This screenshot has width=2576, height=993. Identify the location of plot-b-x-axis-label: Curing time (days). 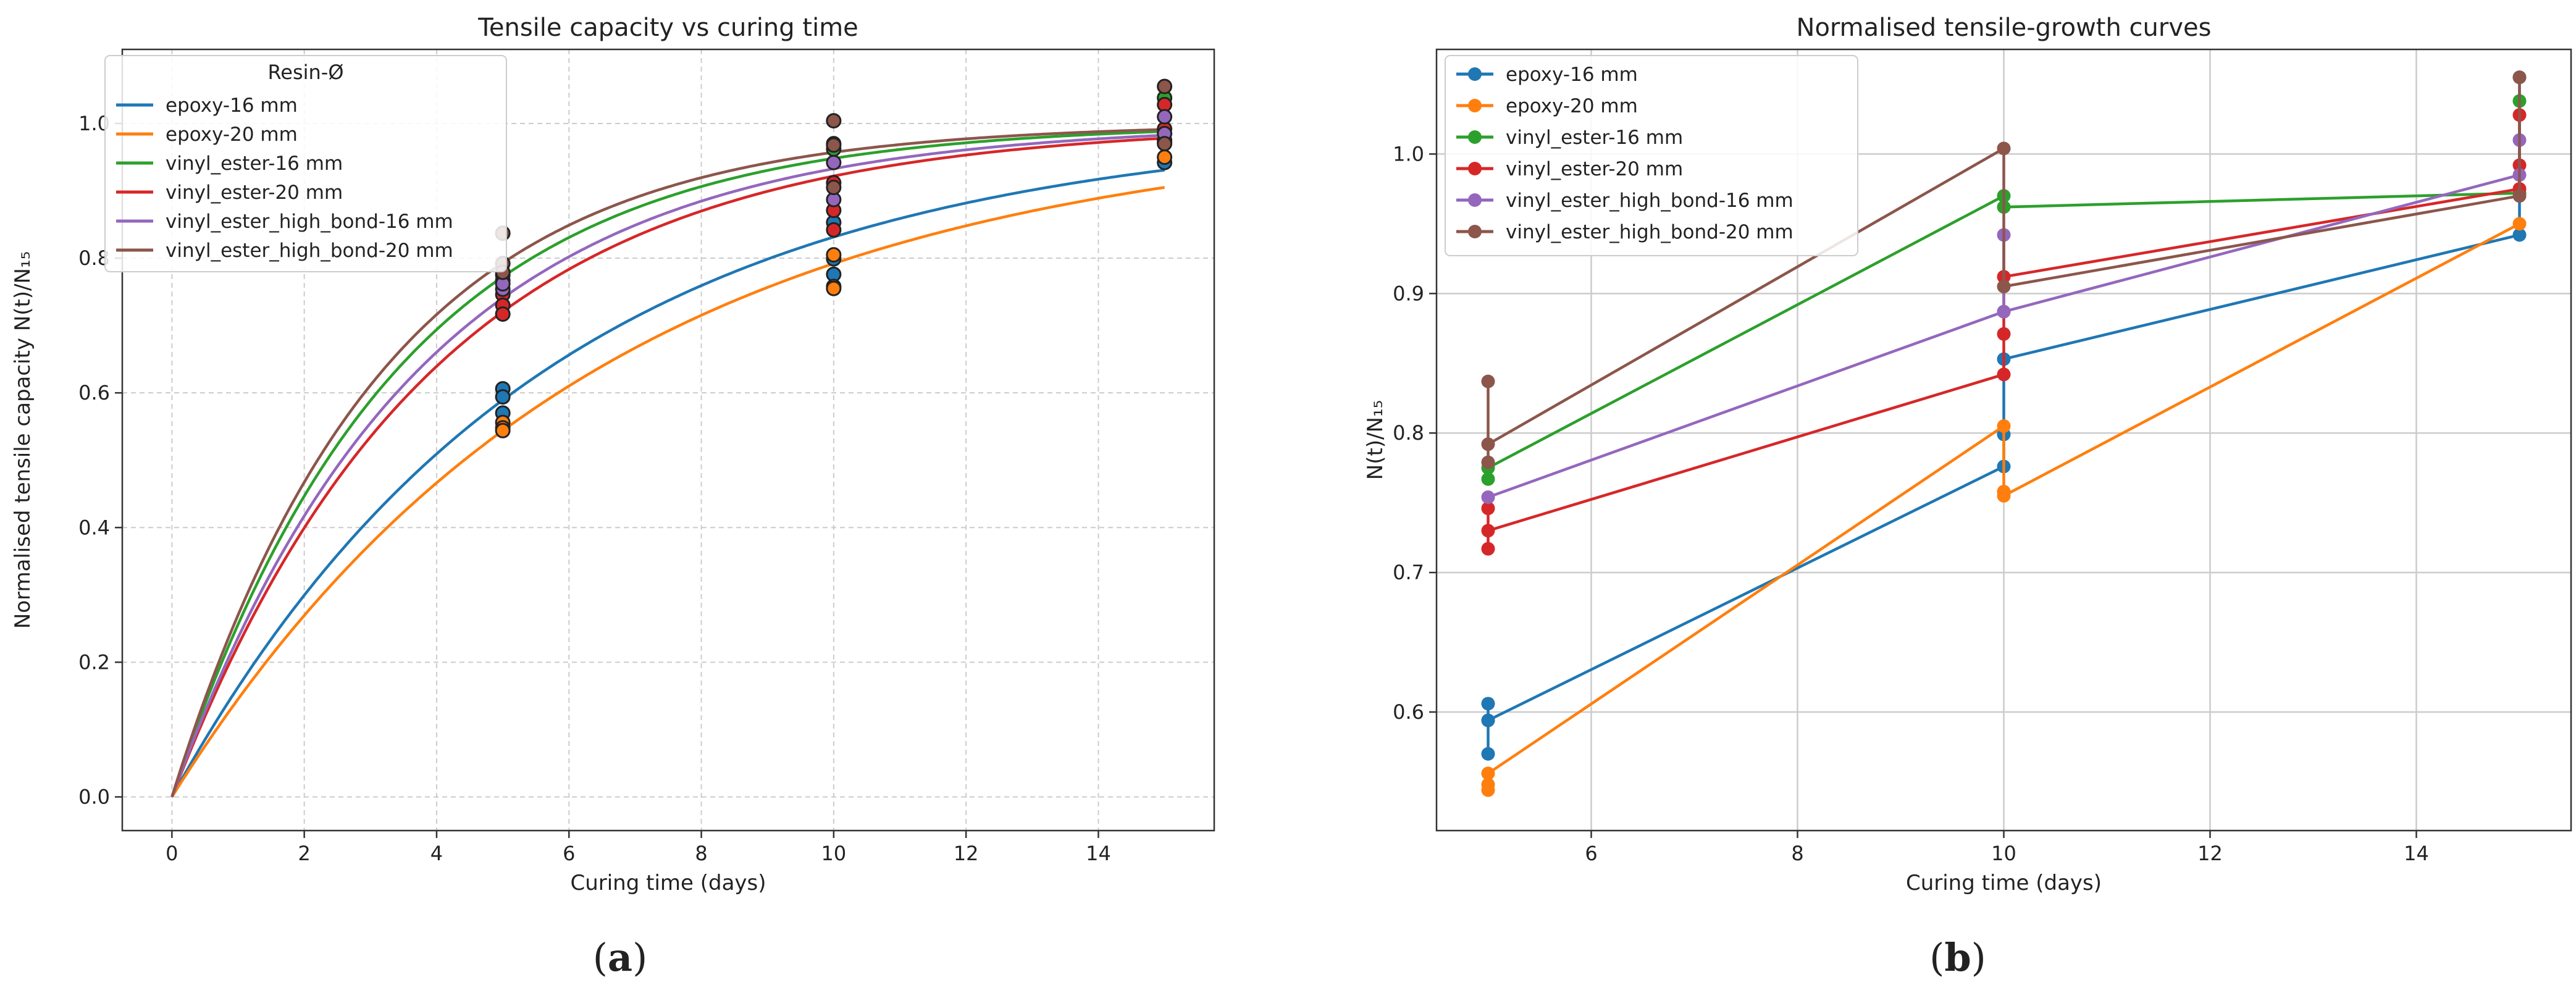
(2004, 883).